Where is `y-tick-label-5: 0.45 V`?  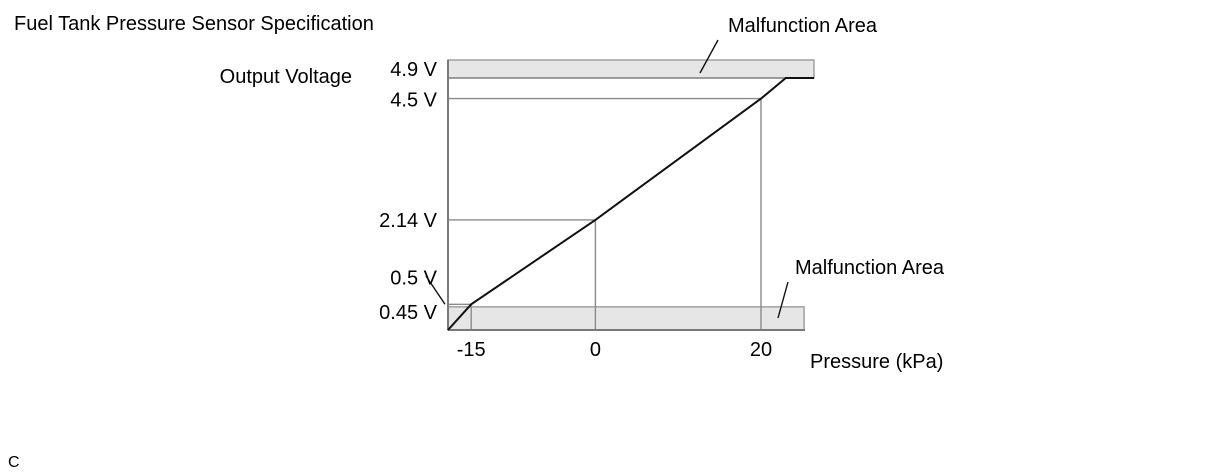 y-tick-label-5: 0.45 V is located at coordinates (408, 313).